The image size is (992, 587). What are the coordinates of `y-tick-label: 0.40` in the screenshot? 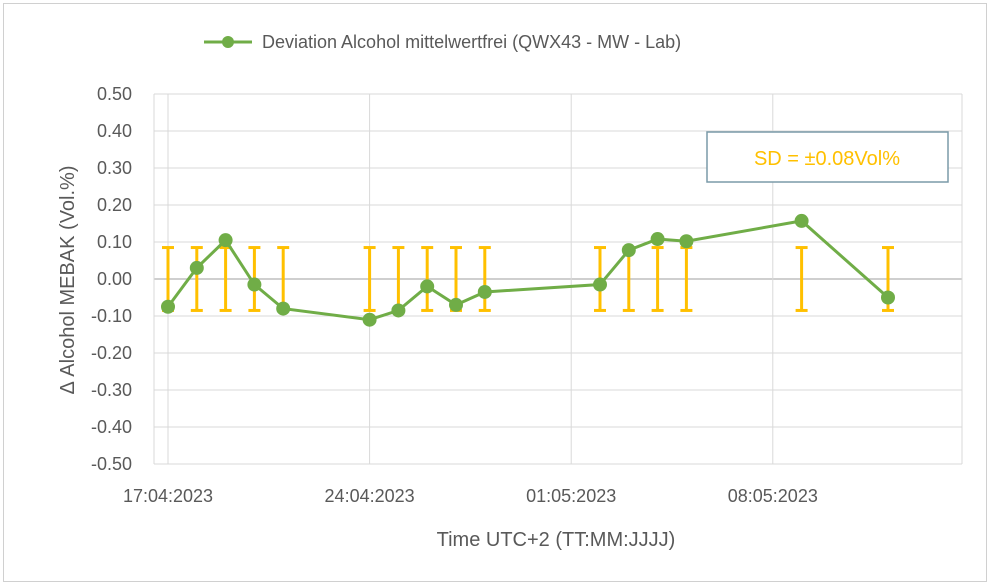 It's located at (114, 131).